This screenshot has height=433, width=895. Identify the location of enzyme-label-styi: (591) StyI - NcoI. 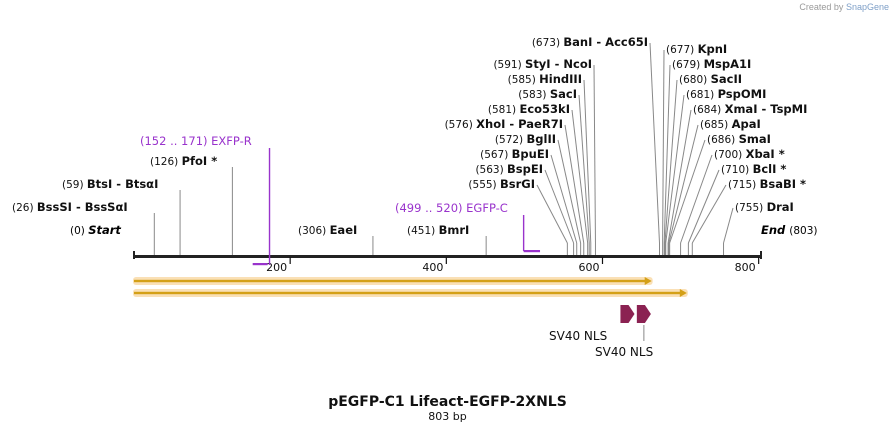
(542, 64).